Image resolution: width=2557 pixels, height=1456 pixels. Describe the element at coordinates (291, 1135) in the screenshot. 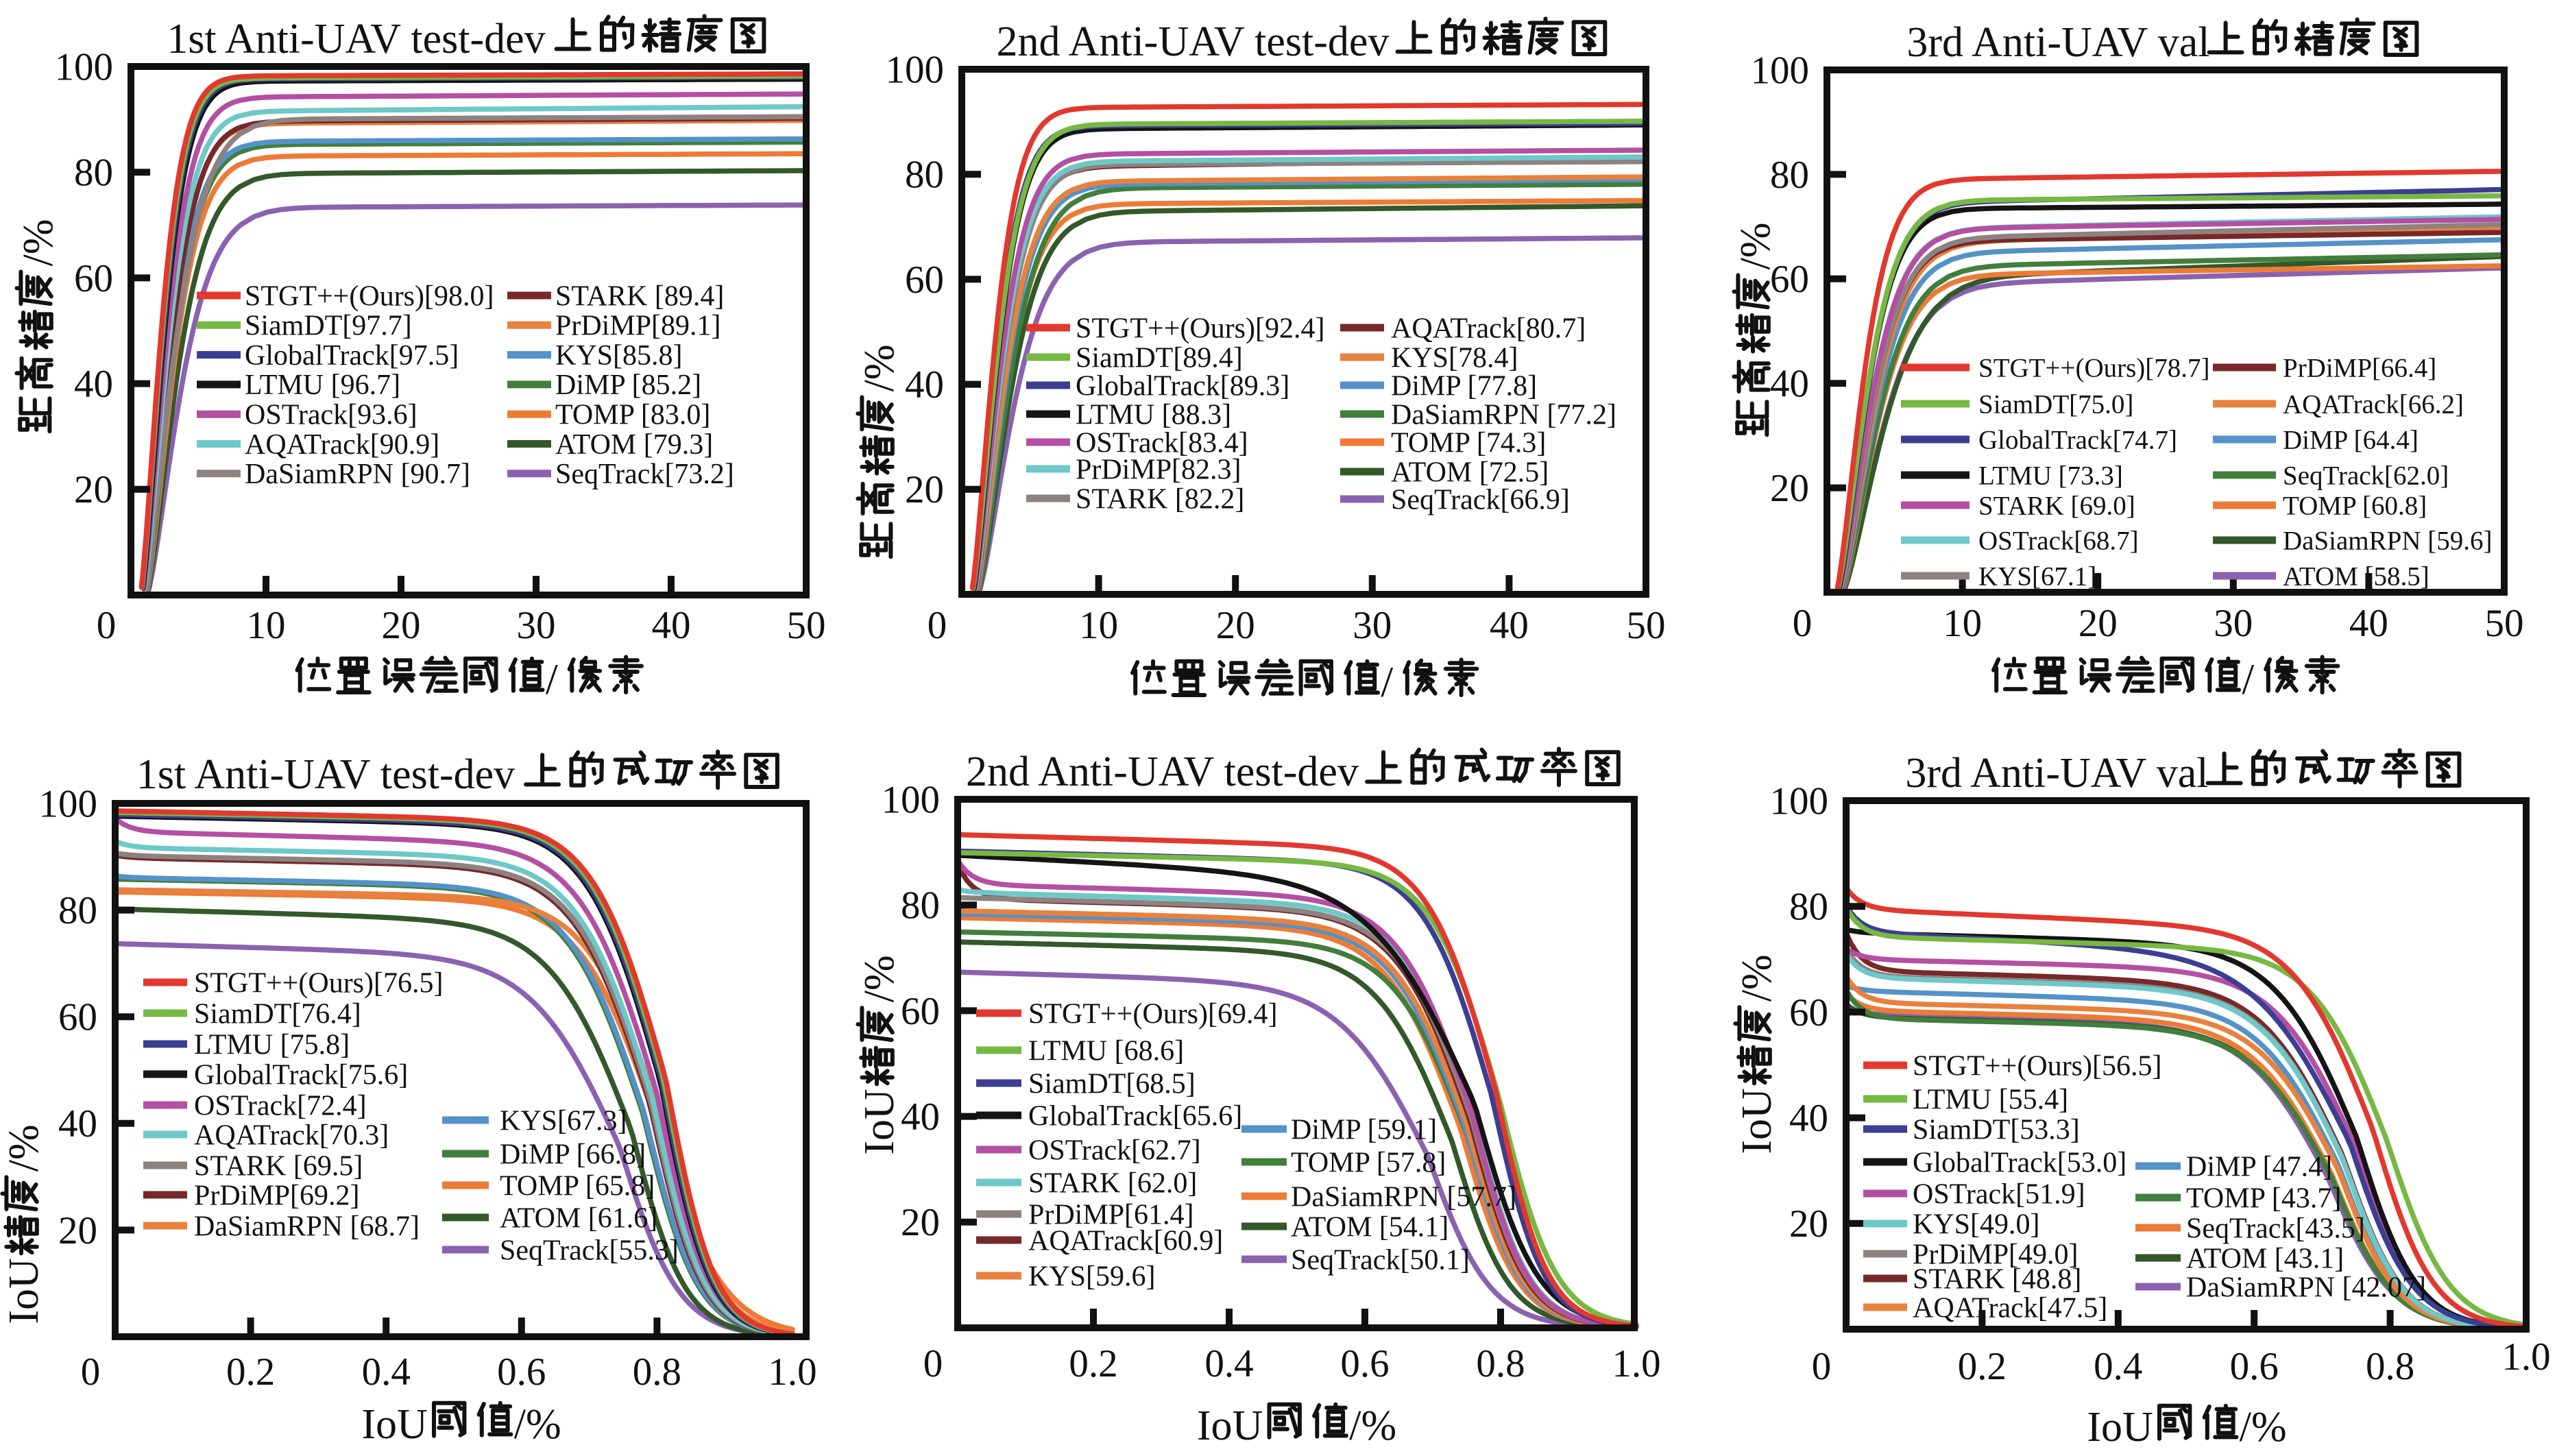

I see `svg-text: AQATrack[70.3]` at that location.